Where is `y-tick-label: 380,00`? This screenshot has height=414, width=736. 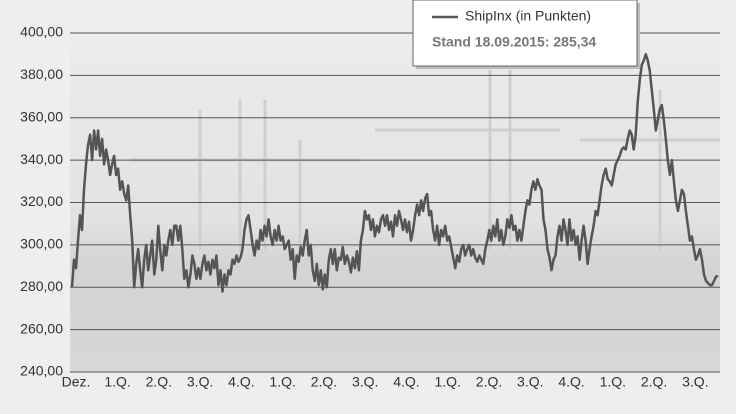 y-tick-label: 380,00 is located at coordinates (41, 74).